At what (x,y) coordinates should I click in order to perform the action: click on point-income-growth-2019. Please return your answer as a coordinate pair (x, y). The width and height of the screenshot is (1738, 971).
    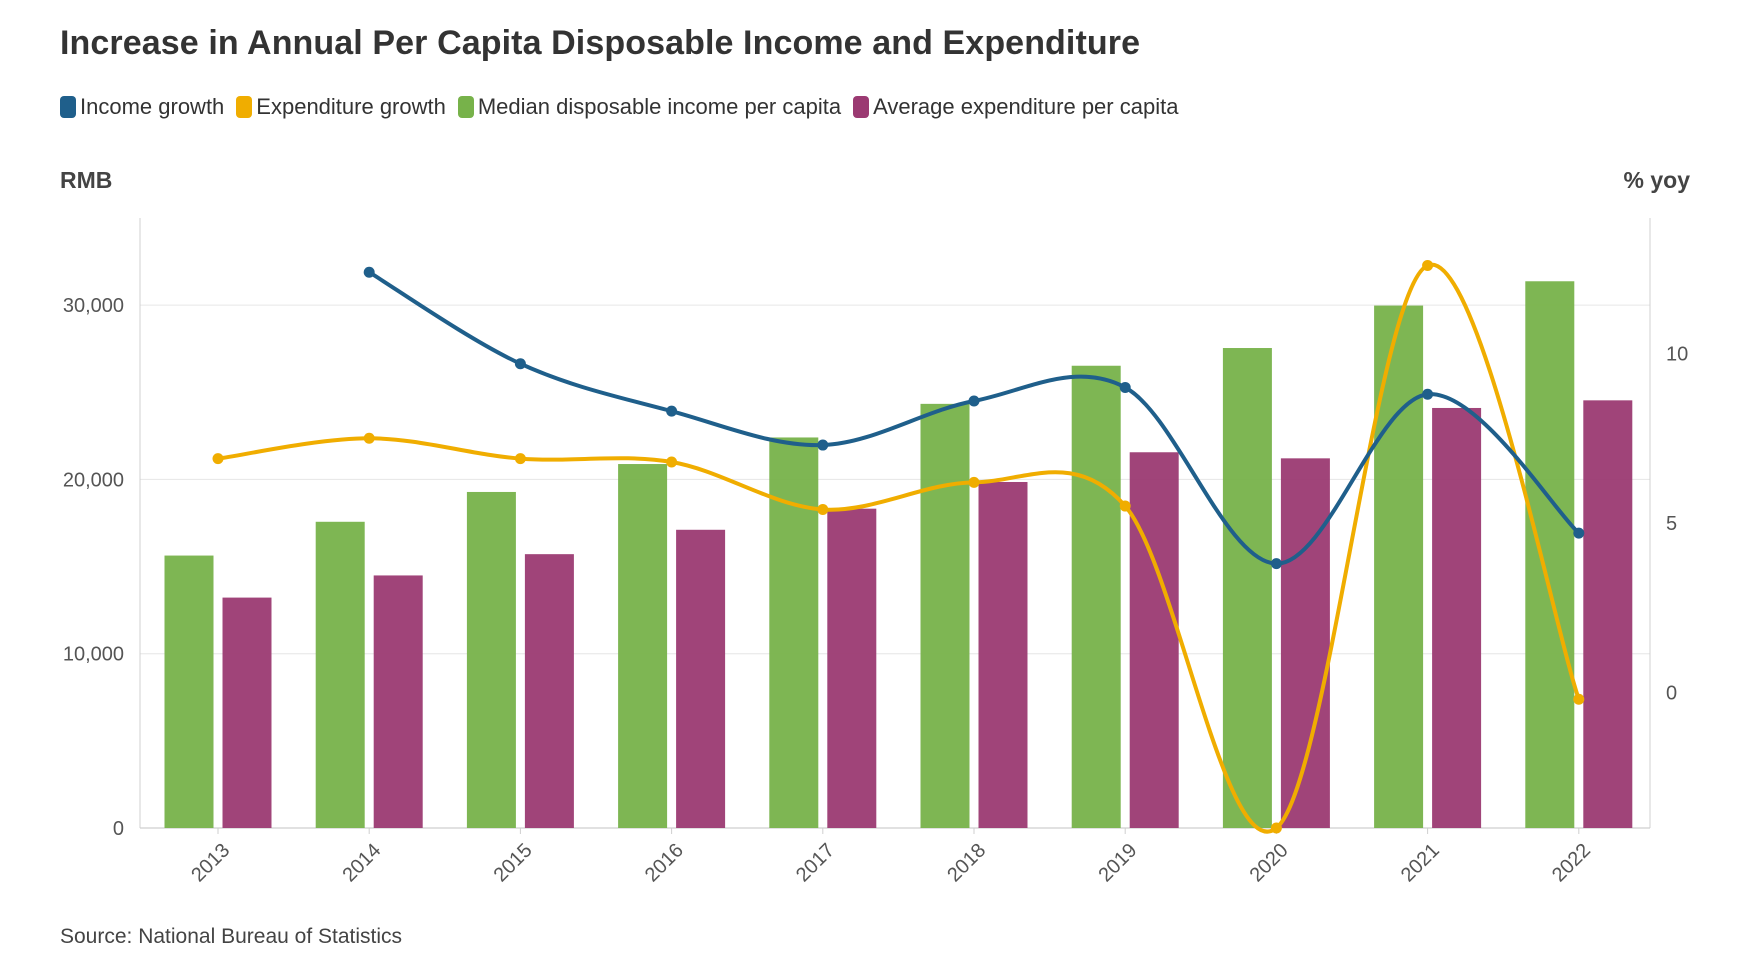
    Looking at the image, I should click on (1125, 387).